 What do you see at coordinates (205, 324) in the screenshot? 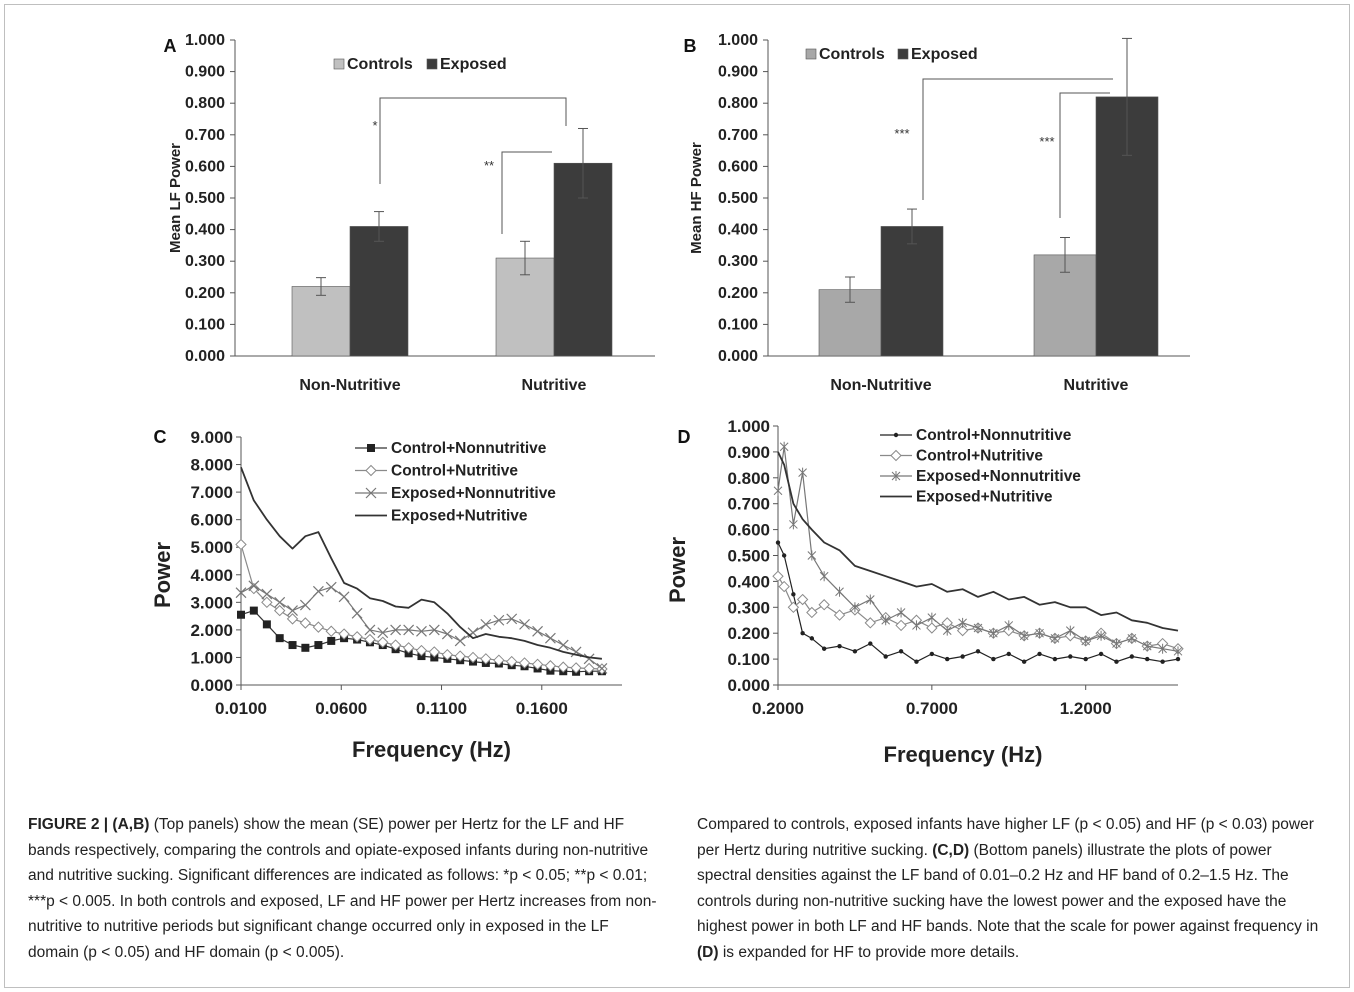
I see `y-tick-label: 0.100` at bounding box center [205, 324].